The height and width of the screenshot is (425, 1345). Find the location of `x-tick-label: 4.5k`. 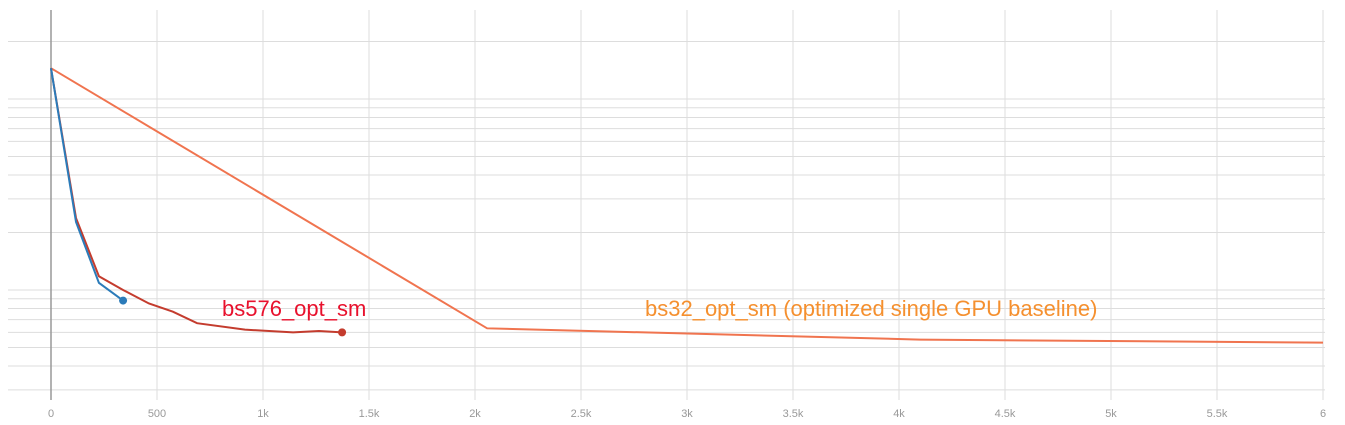

x-tick-label: 4.5k is located at coordinates (1005, 414).